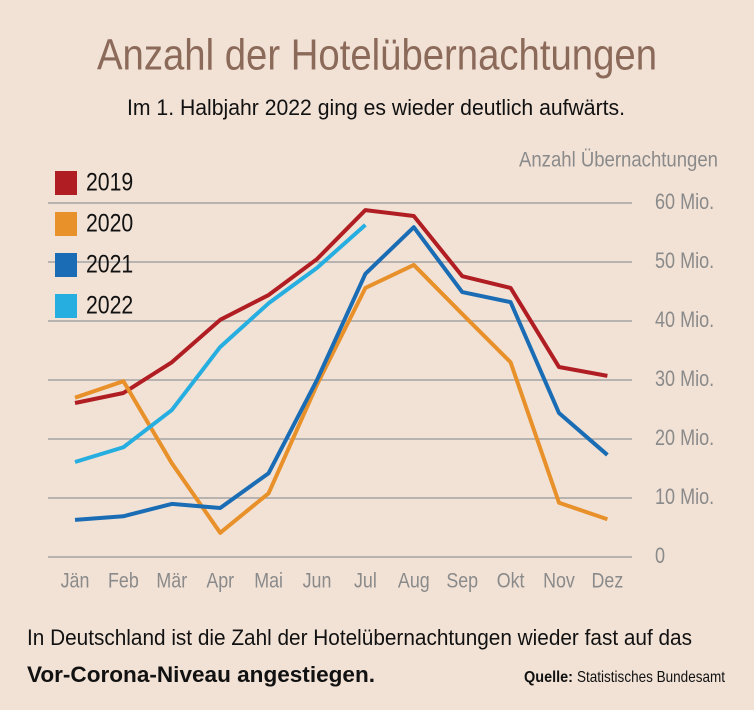 The image size is (754, 710). I want to click on source-label: Quelle:, so click(548, 677).